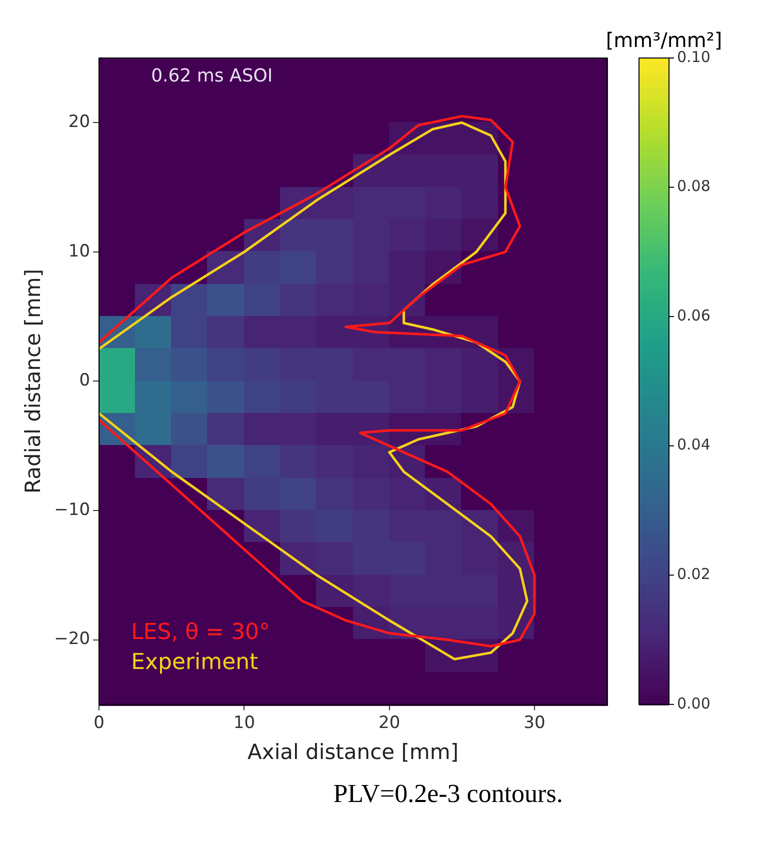  What do you see at coordinates (212, 76) in the screenshot?
I see `annotation: 0.62 ms ASOI` at bounding box center [212, 76].